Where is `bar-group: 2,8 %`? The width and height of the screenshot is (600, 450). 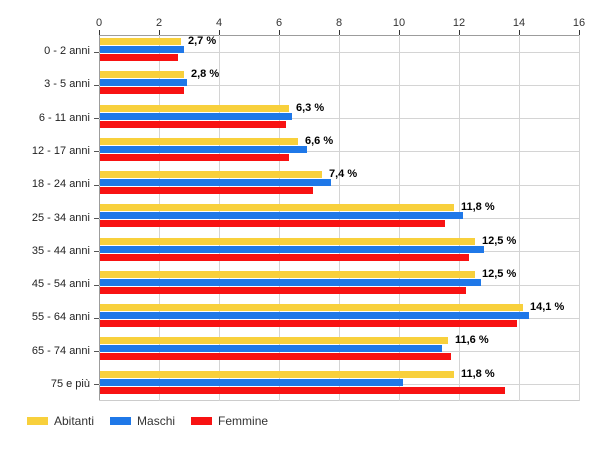 bar-group: 2,8 % is located at coordinates (339, 84).